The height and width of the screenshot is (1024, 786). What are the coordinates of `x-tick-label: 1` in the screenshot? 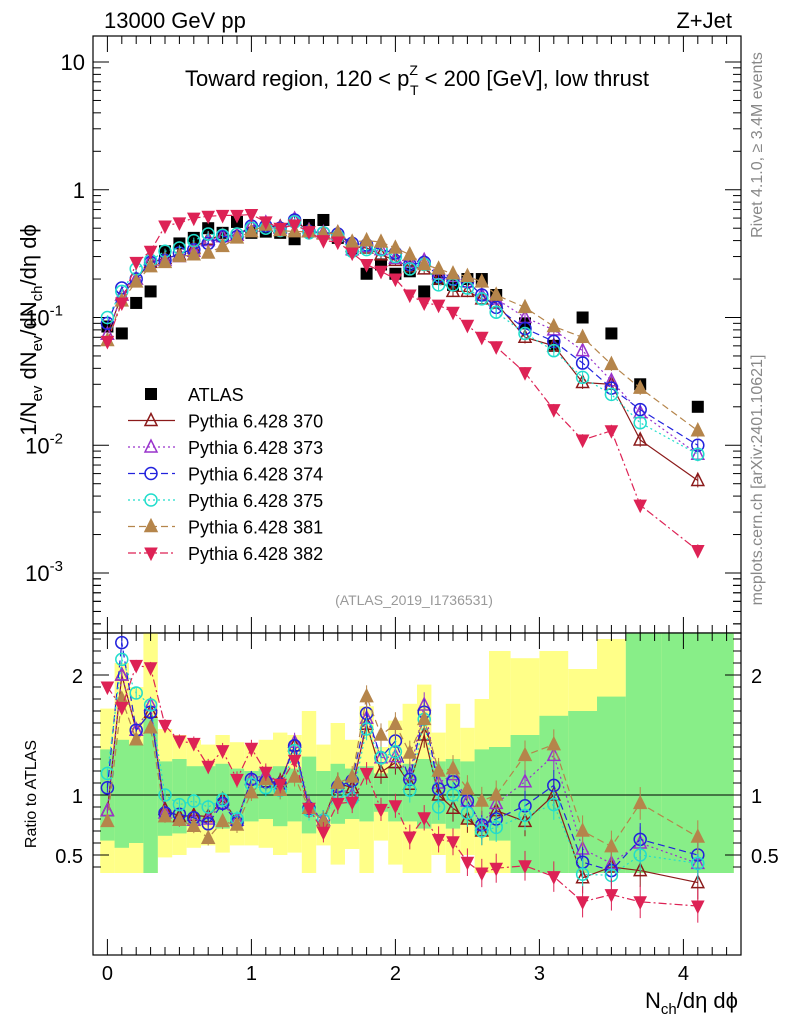 It's located at (251, 974).